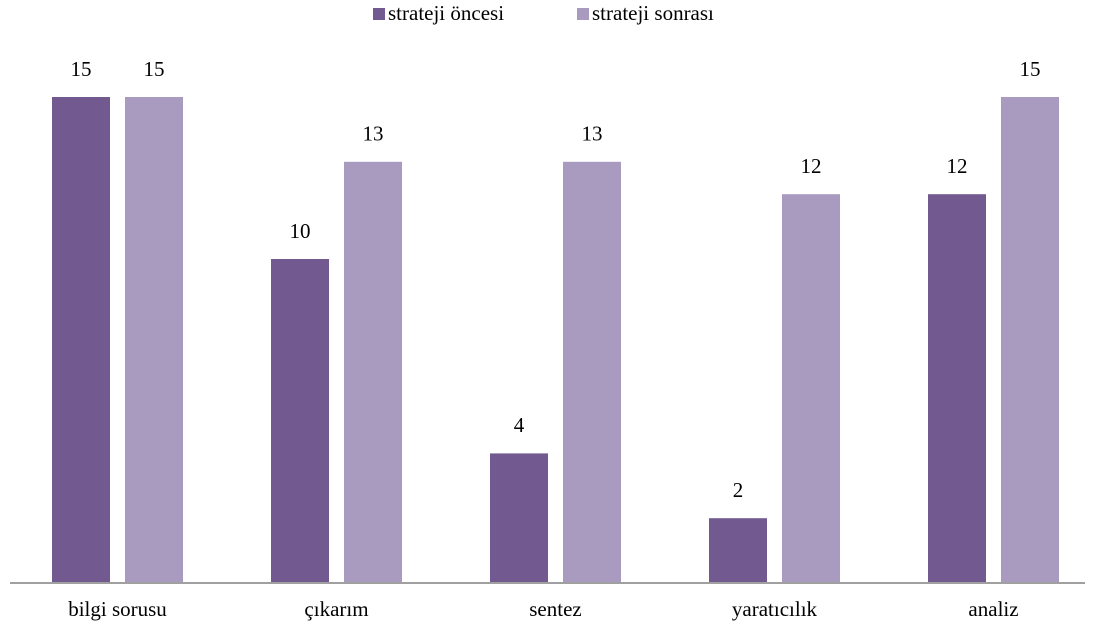 Image resolution: width=1095 pixels, height=636 pixels. I want to click on legend-label: strateji sonrası, so click(653, 13).